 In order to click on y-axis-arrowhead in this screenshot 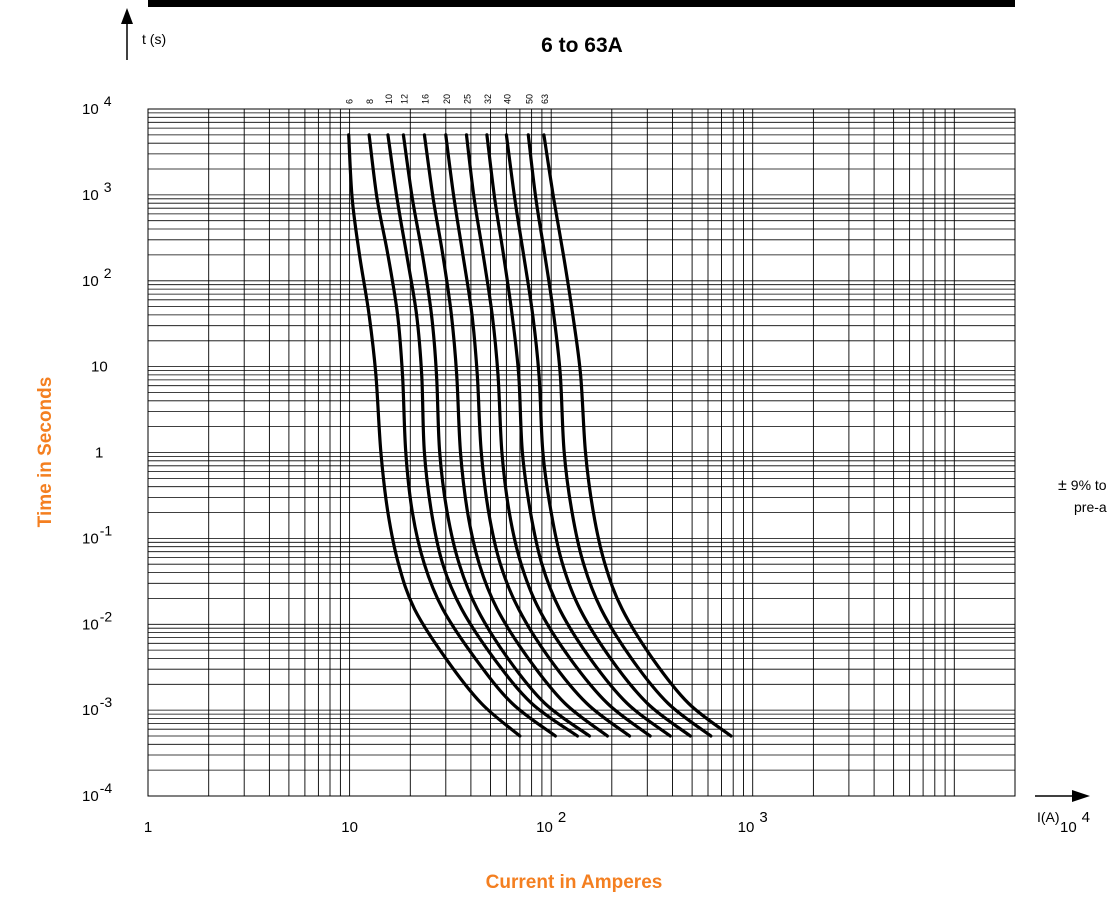, I will do `click(127, 16)`.